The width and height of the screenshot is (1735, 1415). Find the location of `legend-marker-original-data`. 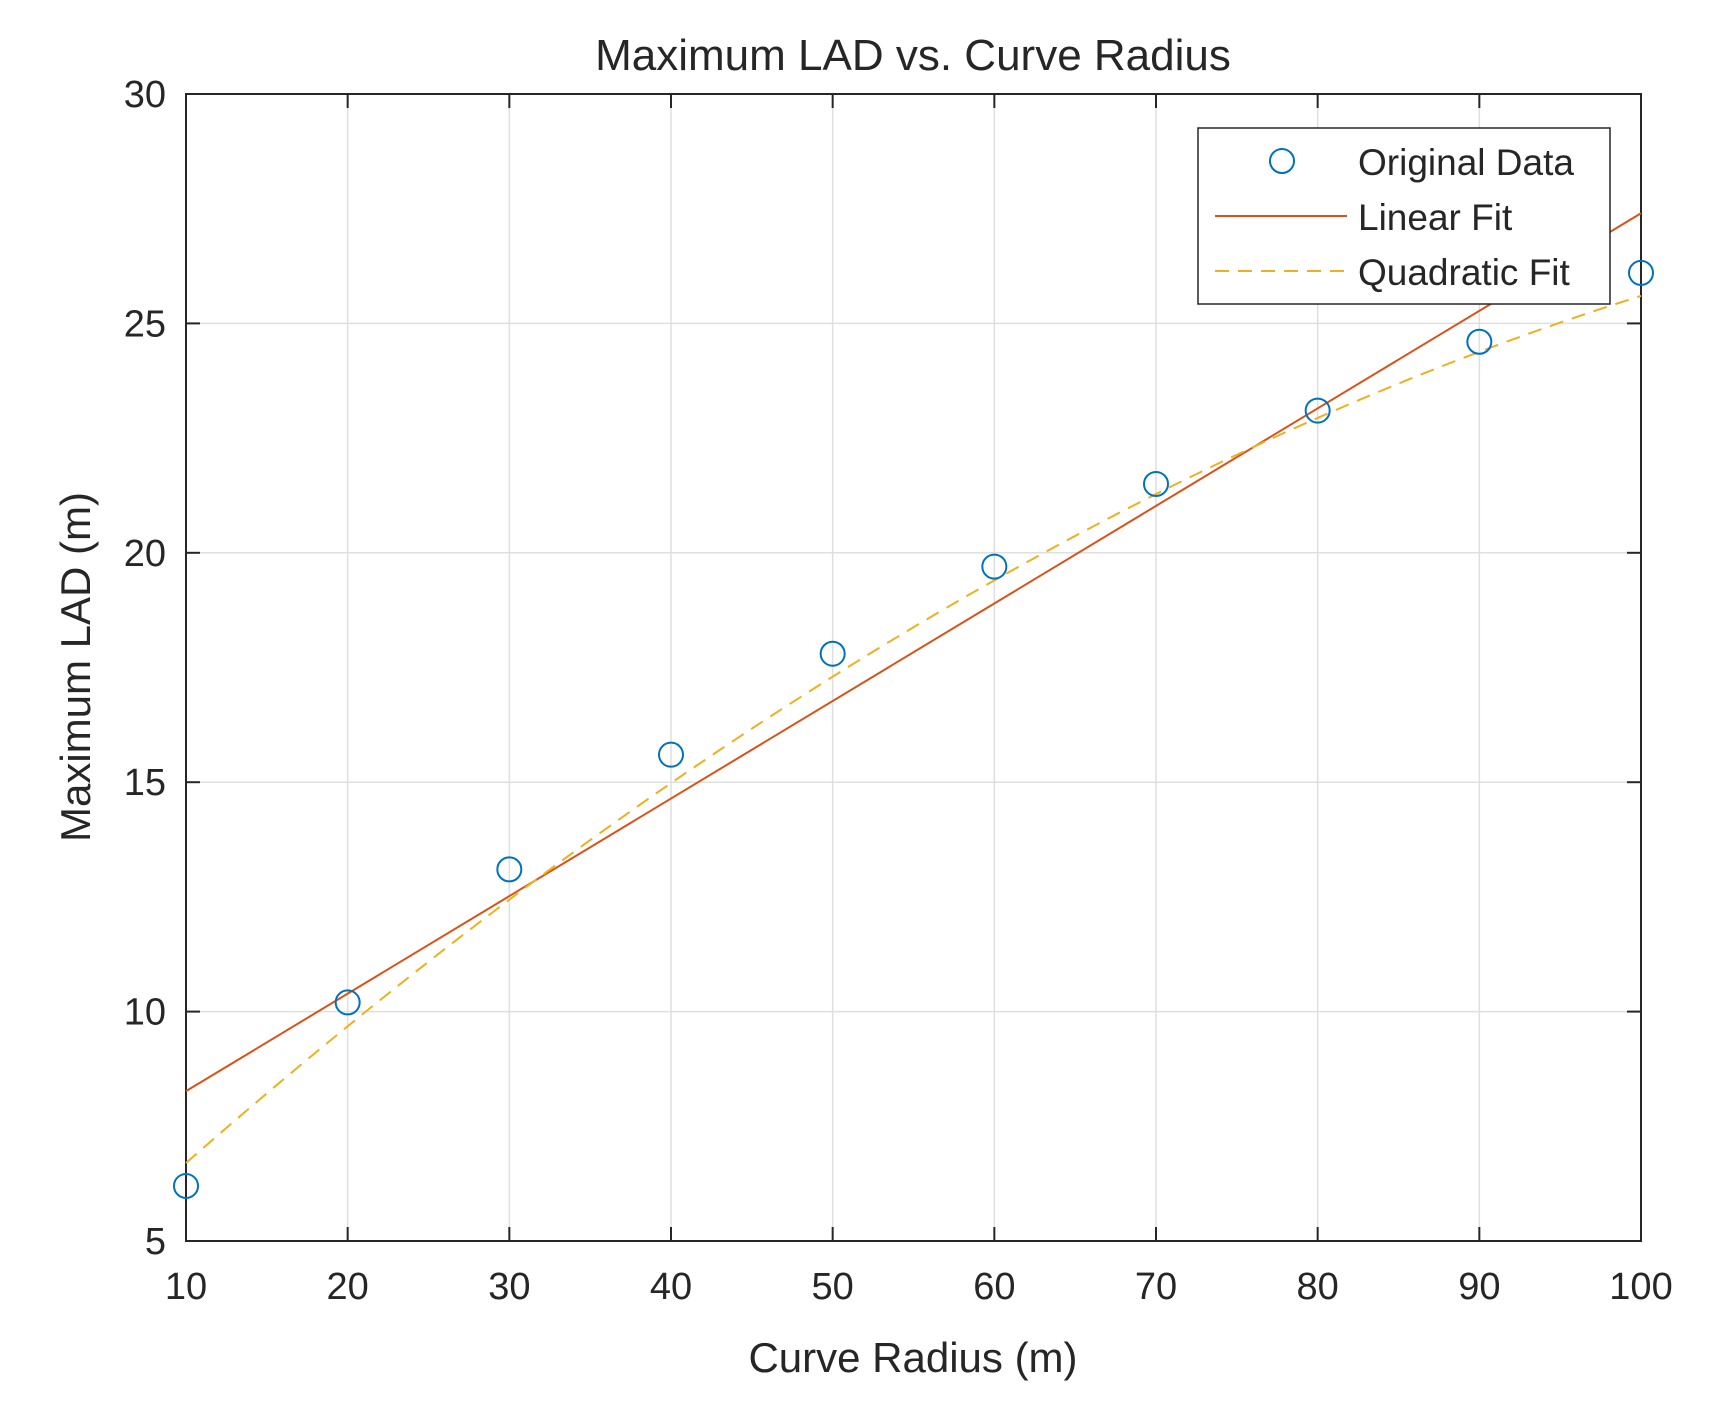

legend-marker-original-data is located at coordinates (1282, 161).